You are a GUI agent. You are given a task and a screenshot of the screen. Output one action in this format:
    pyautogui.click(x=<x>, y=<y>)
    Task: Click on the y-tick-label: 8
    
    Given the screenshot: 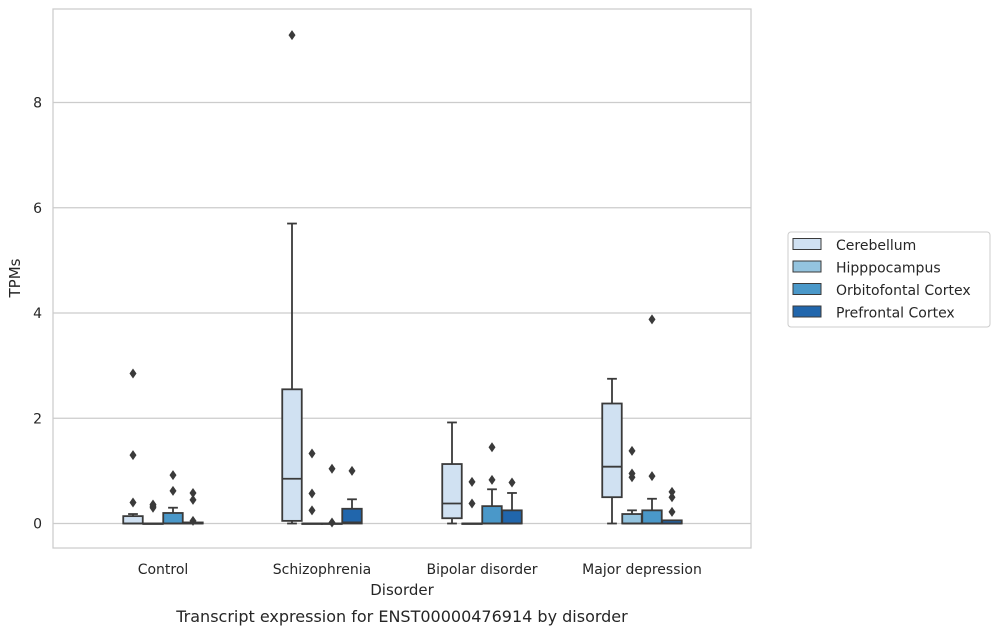 What is the action you would take?
    pyautogui.click(x=37, y=104)
    